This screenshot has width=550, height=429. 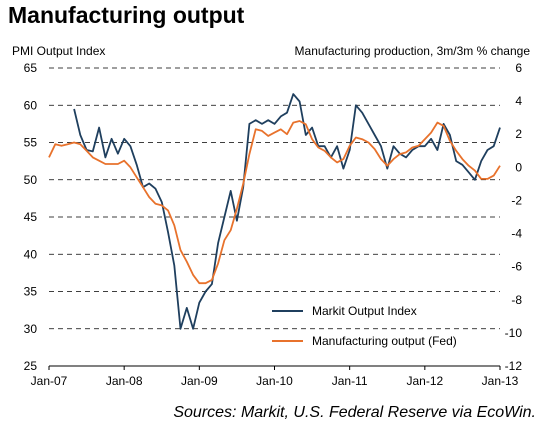 What do you see at coordinates (516, 267) in the screenshot?
I see `y-right-tick-label: -6` at bounding box center [516, 267].